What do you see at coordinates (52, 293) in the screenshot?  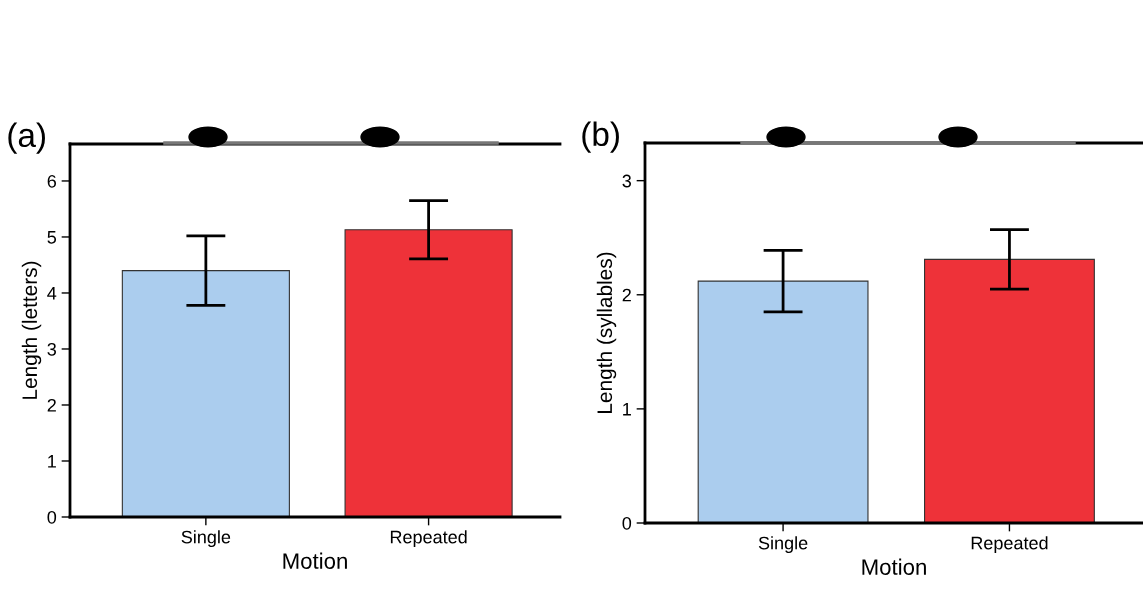 I see `y-tick-label: 4` at bounding box center [52, 293].